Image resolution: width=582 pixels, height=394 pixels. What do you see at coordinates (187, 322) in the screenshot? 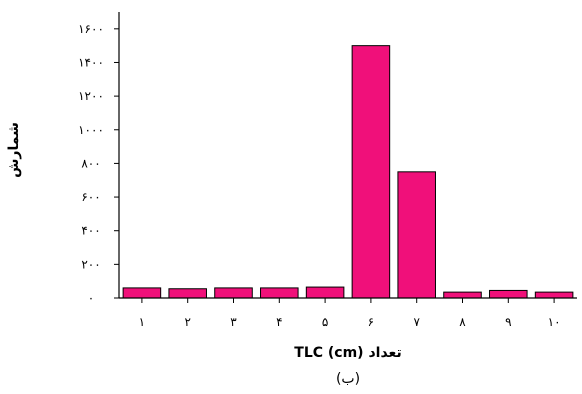
I see `x-tick-label: ۲` at bounding box center [187, 322].